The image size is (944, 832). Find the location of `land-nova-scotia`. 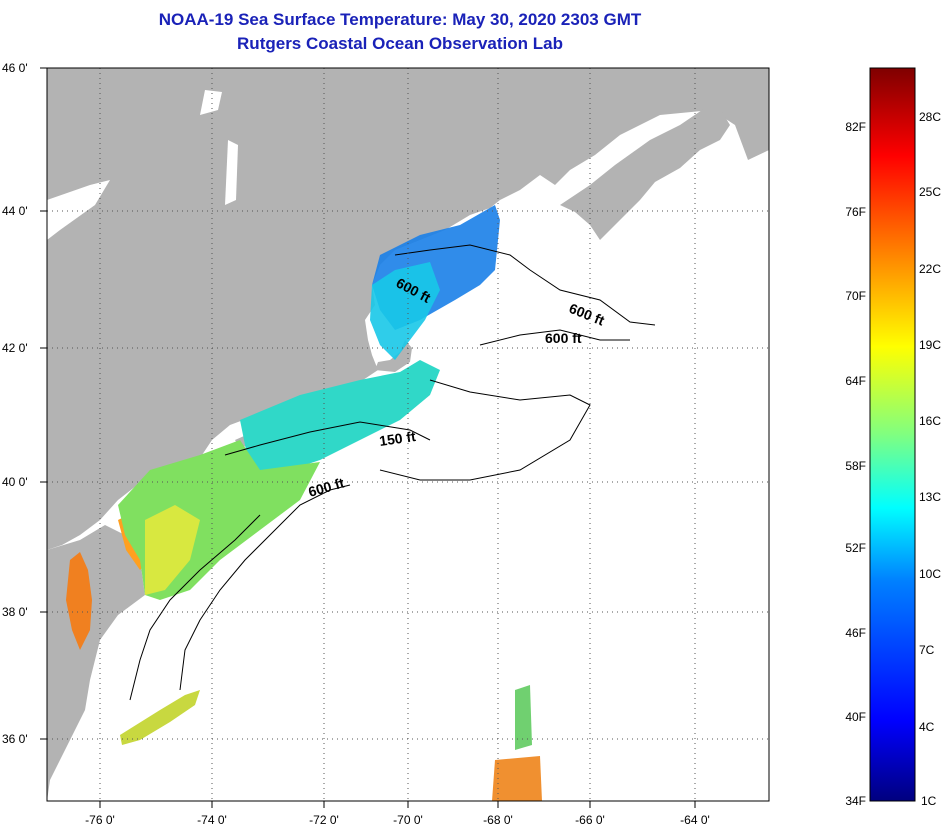

land-nova-scotia is located at coordinates (645, 174).